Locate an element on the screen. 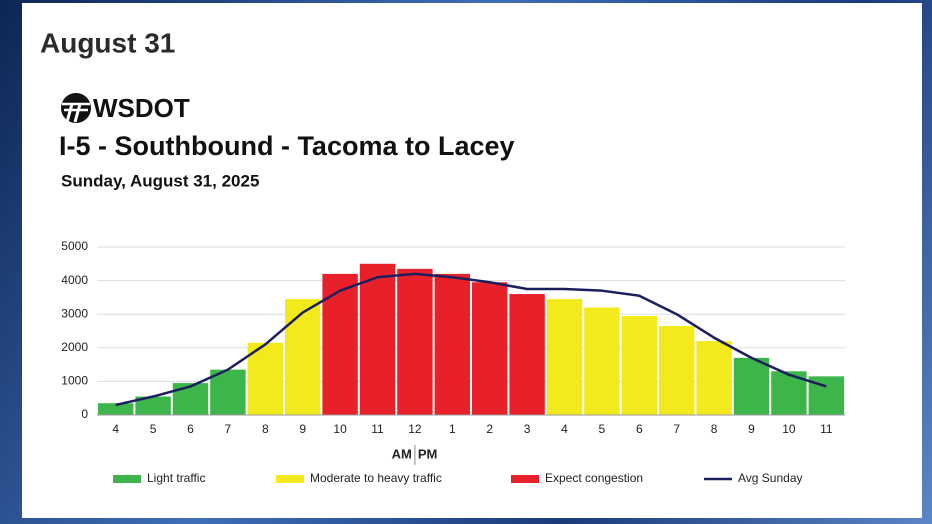  legend-label: Avg Sunday is located at coordinates (770, 478).